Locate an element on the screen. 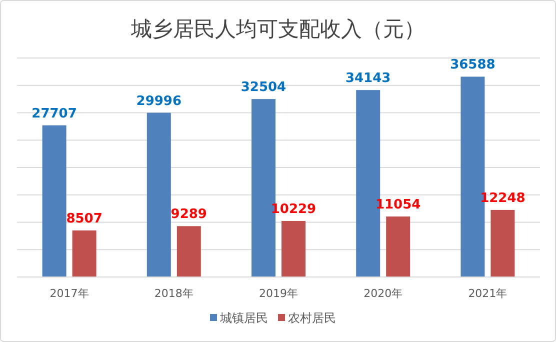  x-tick-label: 2019年 is located at coordinates (278, 293).